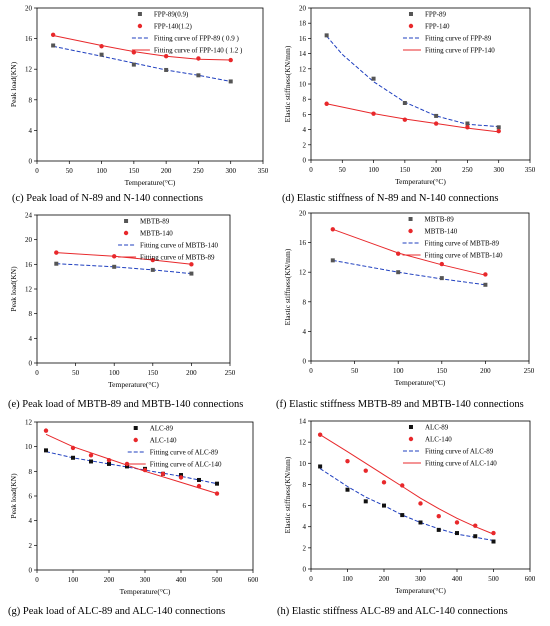 Image resolution: width=550 pixels, height=626 pixels. I want to click on x-tick-label: 0, so click(311, 579).